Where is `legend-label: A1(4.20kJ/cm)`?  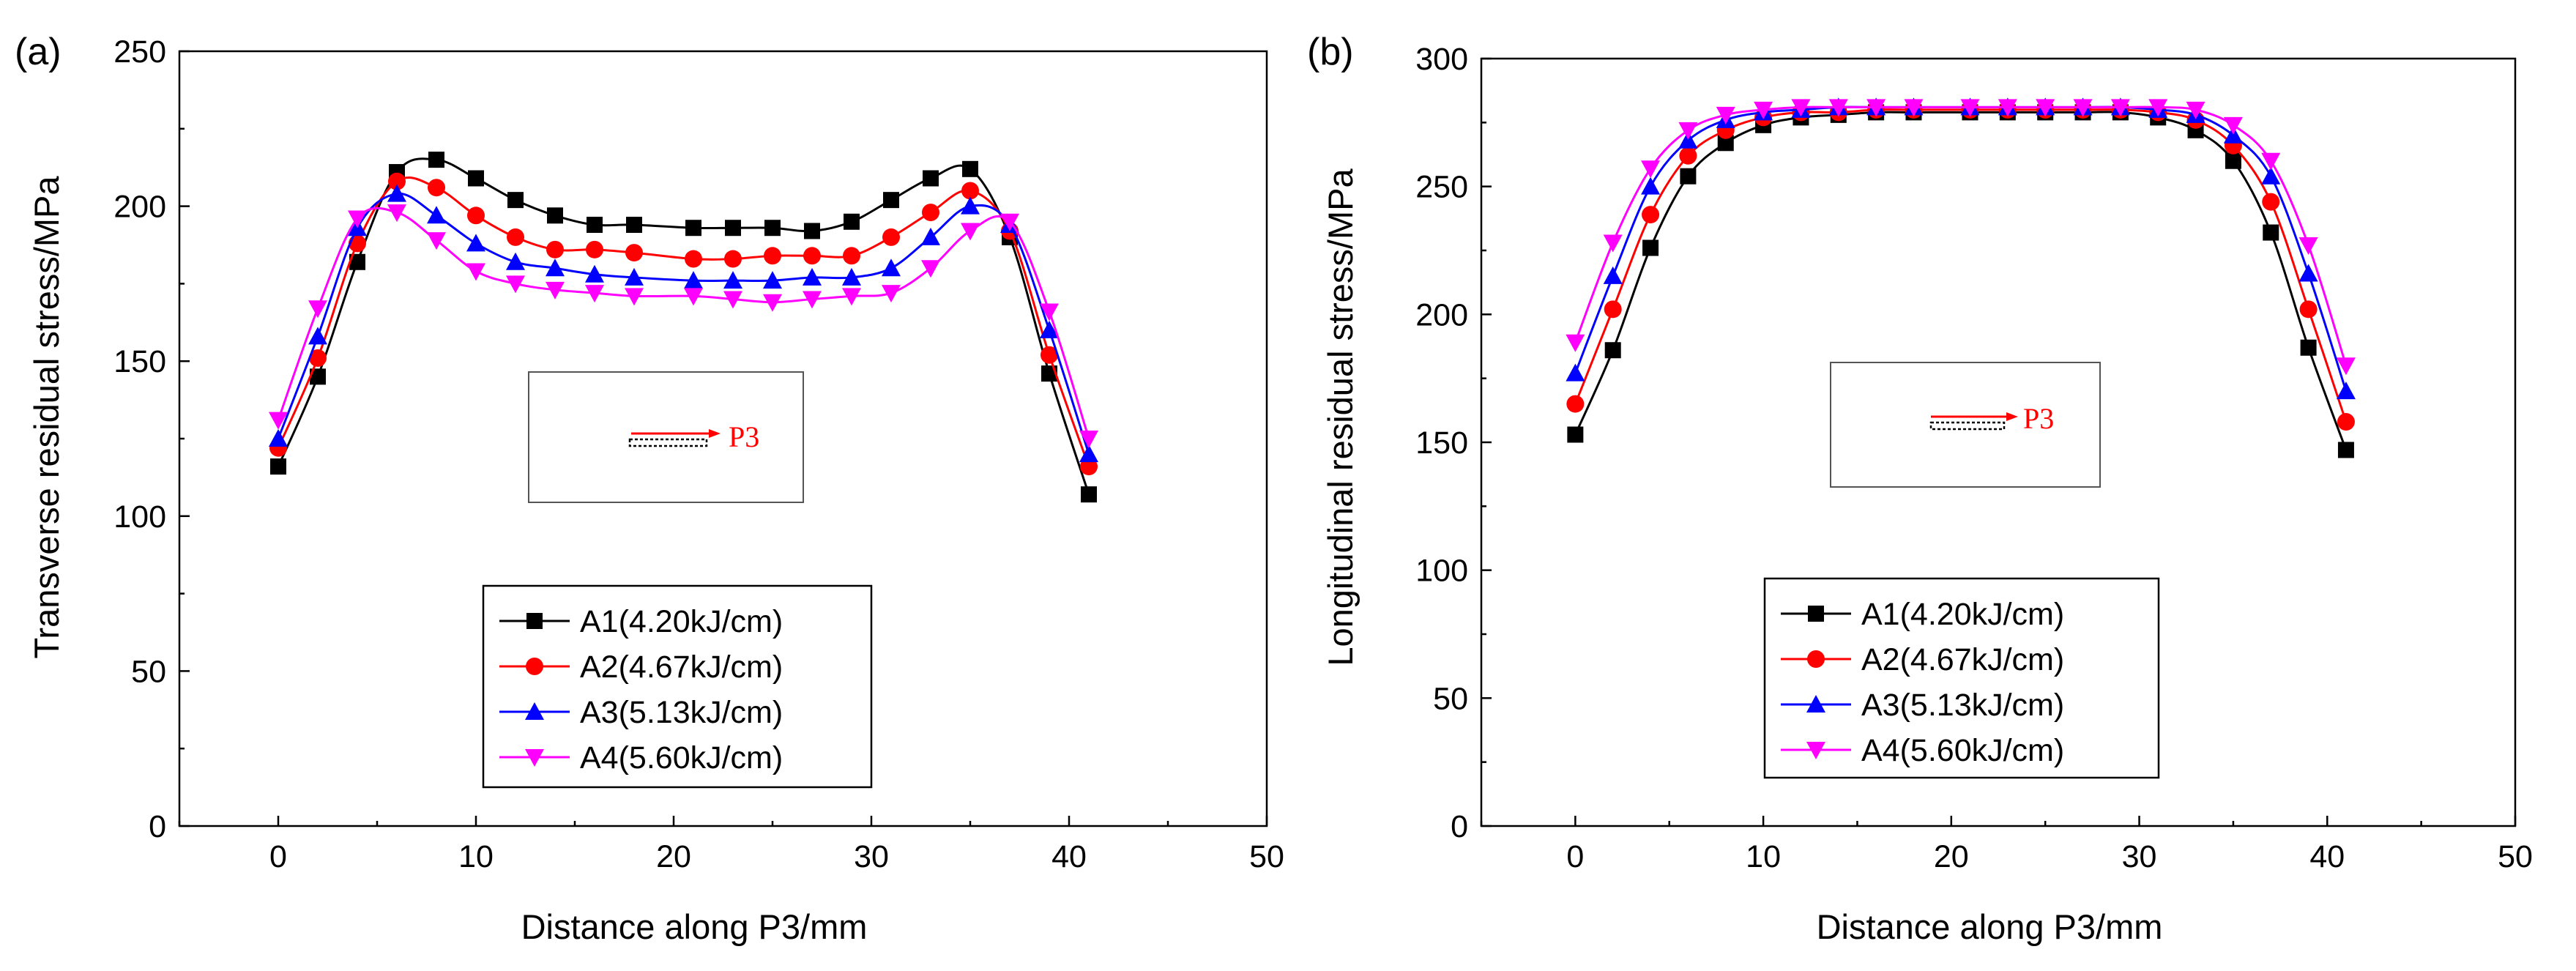
legend-label: A1(4.20kJ/cm) is located at coordinates (1962, 614).